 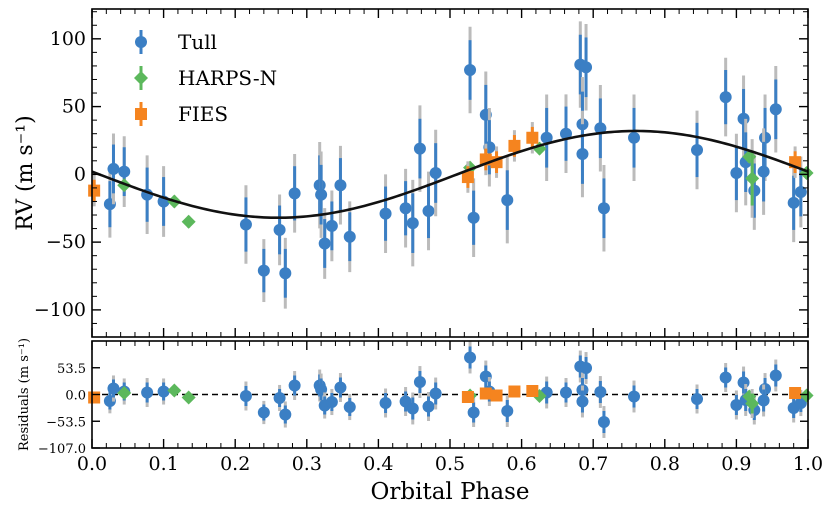 What do you see at coordinates (808, 464) in the screenshot?
I see `x-tick-label: 1.0` at bounding box center [808, 464].